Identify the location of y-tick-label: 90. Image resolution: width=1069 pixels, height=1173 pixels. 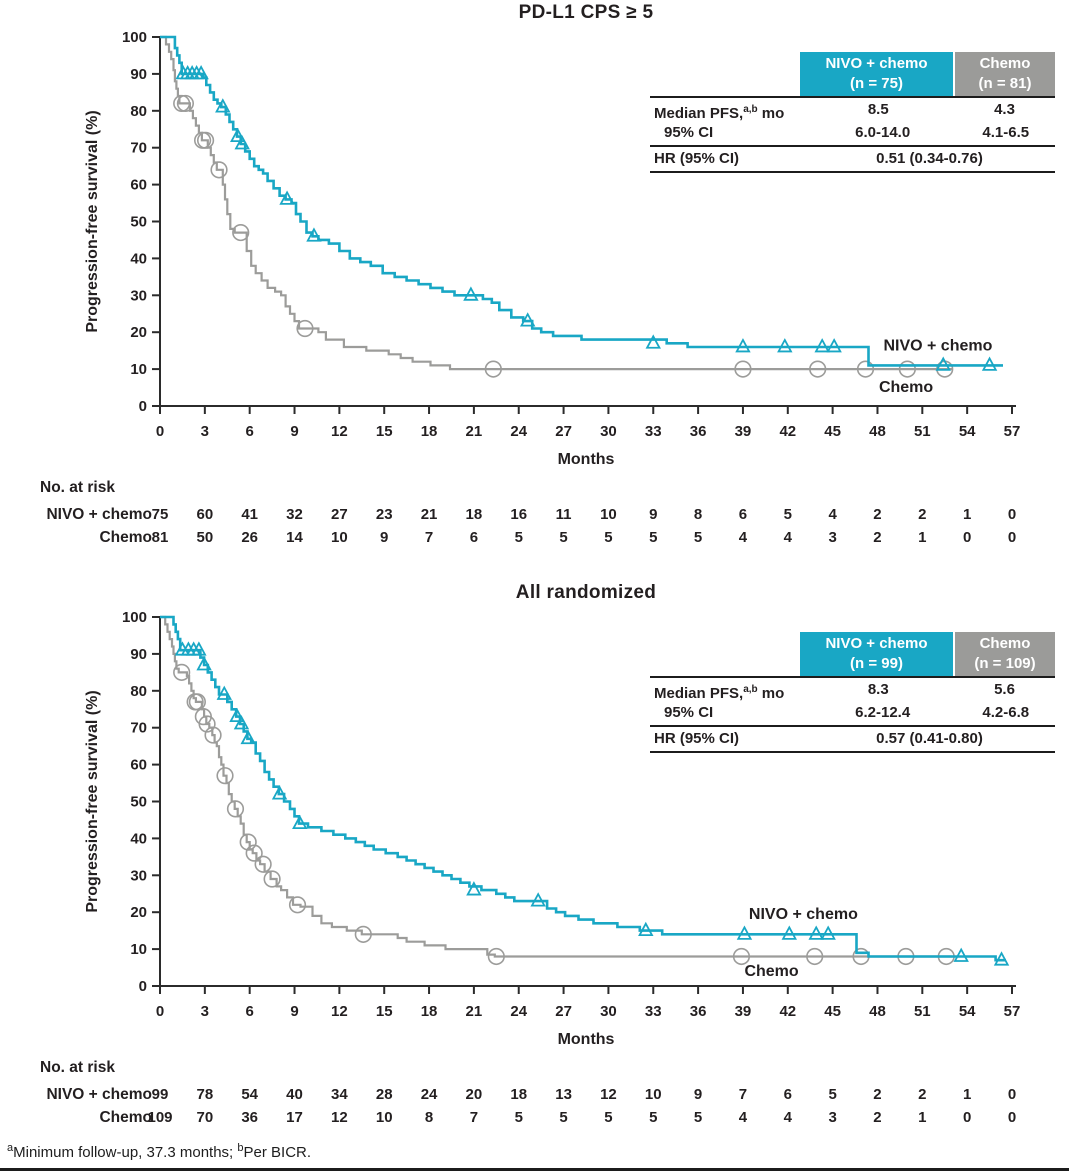
(138, 654).